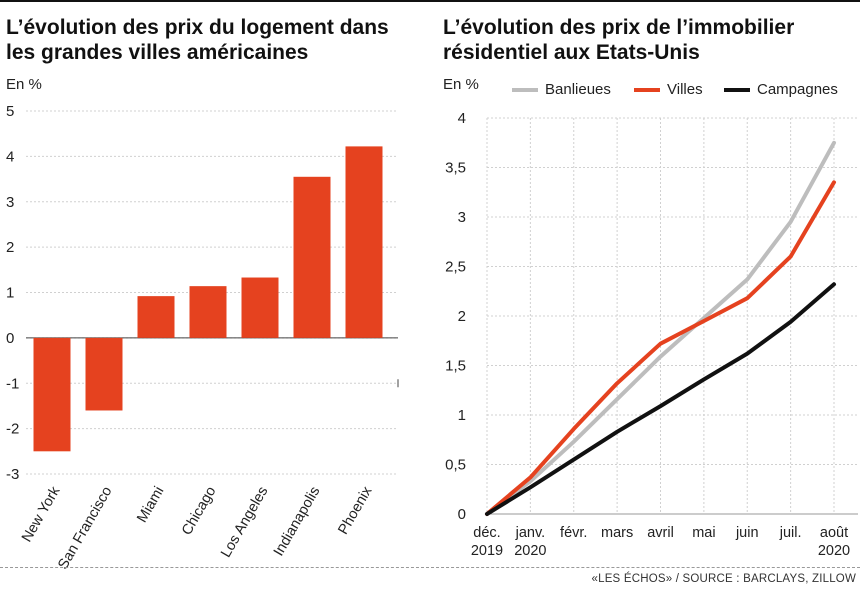 The width and height of the screenshot is (860, 590). I want to click on left-y-tick-label: 1, so click(10, 293).